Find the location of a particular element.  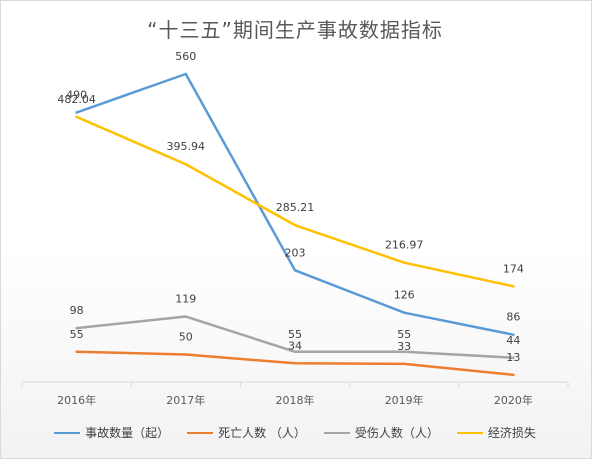

data-label: 119 is located at coordinates (185, 299).